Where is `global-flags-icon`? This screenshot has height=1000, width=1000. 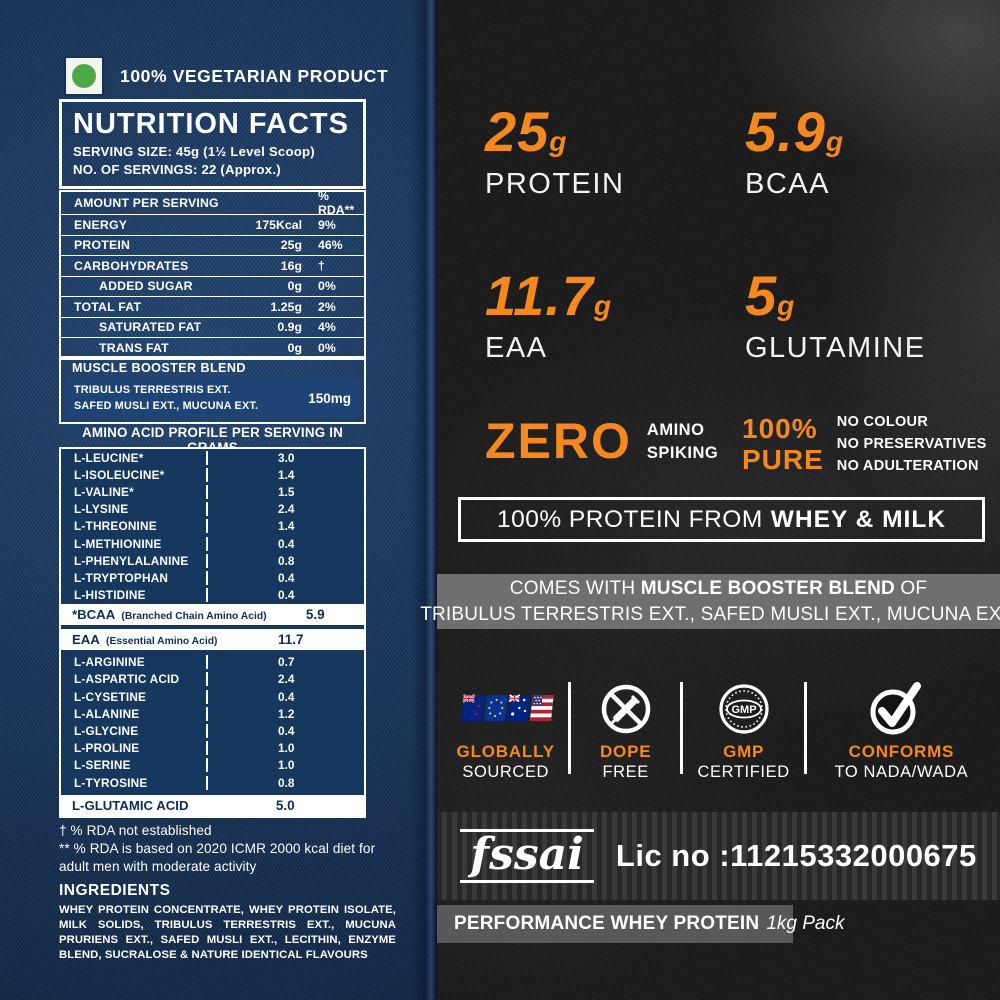
global-flags-icon is located at coordinates (506, 709).